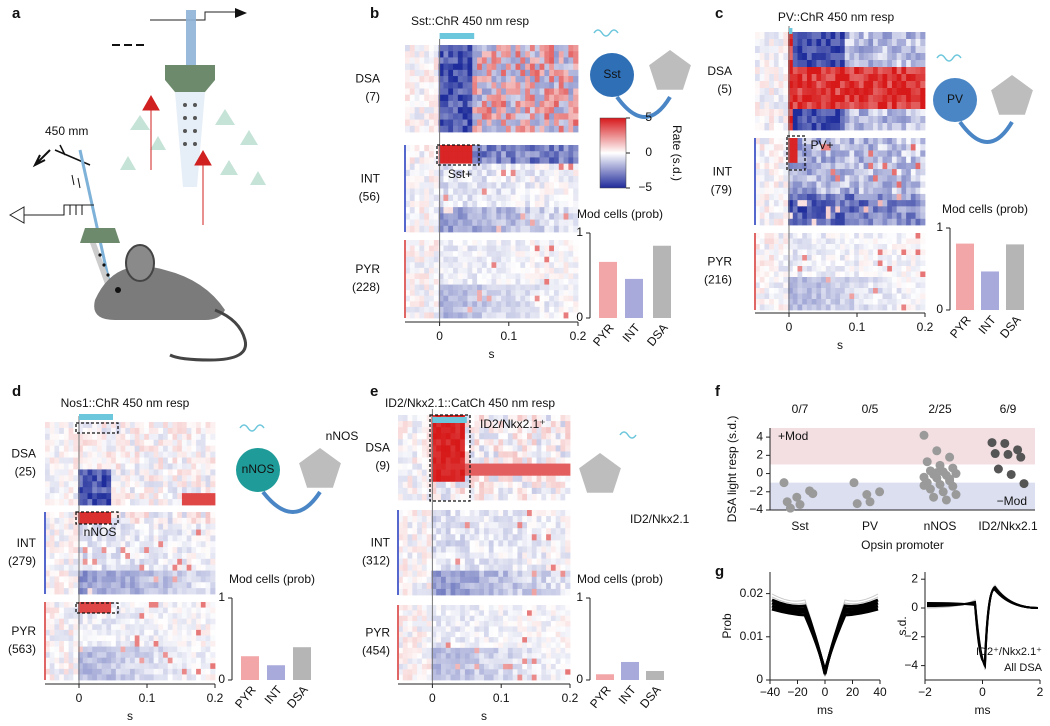 This screenshot has width=1050, height=726. What do you see at coordinates (718, 280) in the screenshot?
I see `row-count: (216)` at bounding box center [718, 280].